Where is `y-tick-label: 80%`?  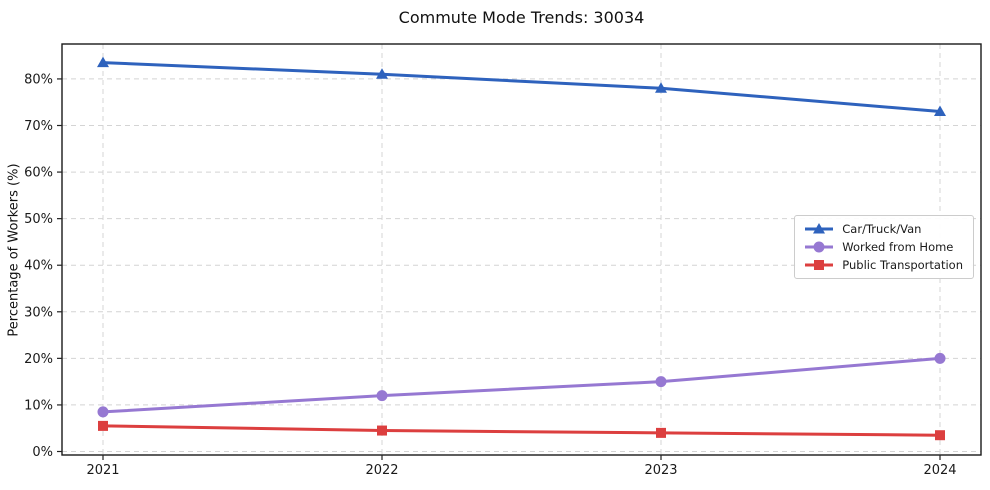 y-tick-label: 80% is located at coordinates (38, 79).